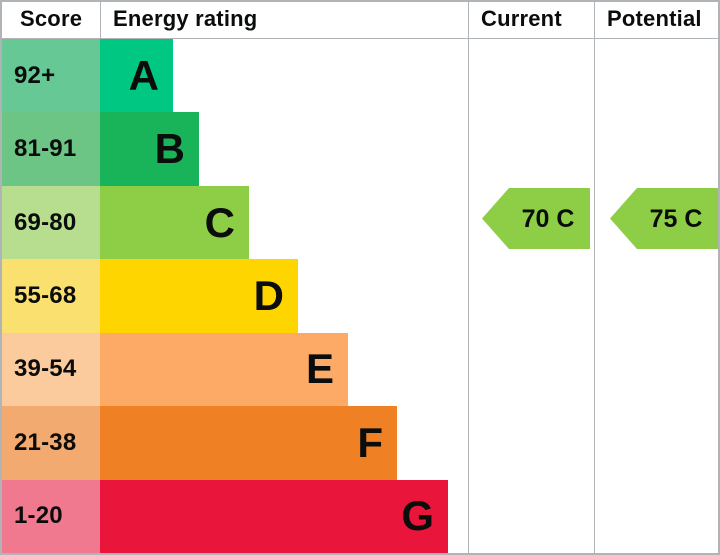 The width and height of the screenshot is (720, 555). I want to click on band-bar-f: F, so click(248, 443).